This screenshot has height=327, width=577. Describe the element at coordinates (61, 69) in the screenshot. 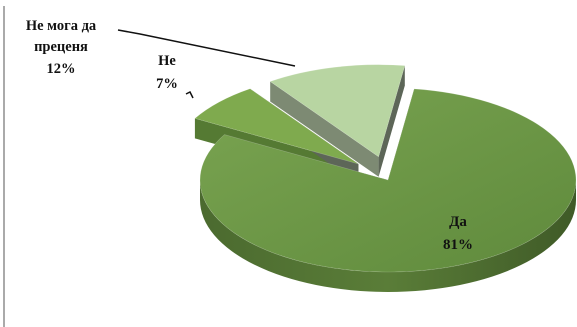

I see `label-unsure-percent: 12%` at that location.